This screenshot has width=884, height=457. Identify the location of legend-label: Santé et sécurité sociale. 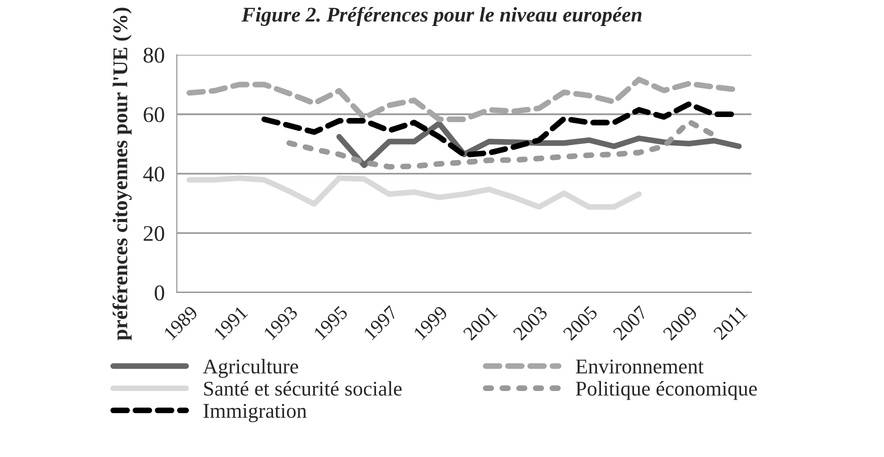
(303, 388).